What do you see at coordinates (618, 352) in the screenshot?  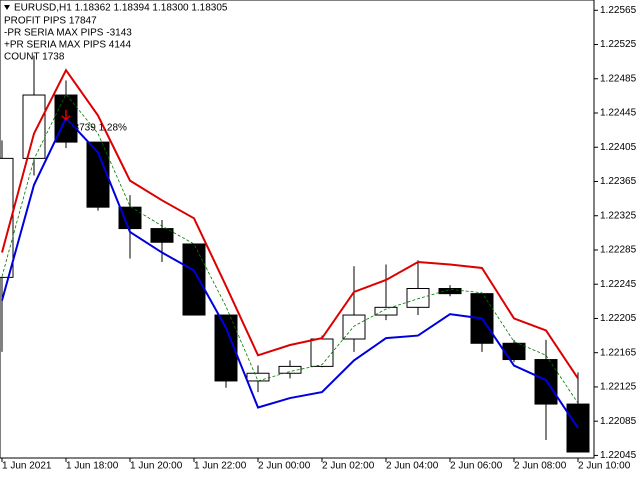 I see `y-tick-label: 1.22165` at bounding box center [618, 352].